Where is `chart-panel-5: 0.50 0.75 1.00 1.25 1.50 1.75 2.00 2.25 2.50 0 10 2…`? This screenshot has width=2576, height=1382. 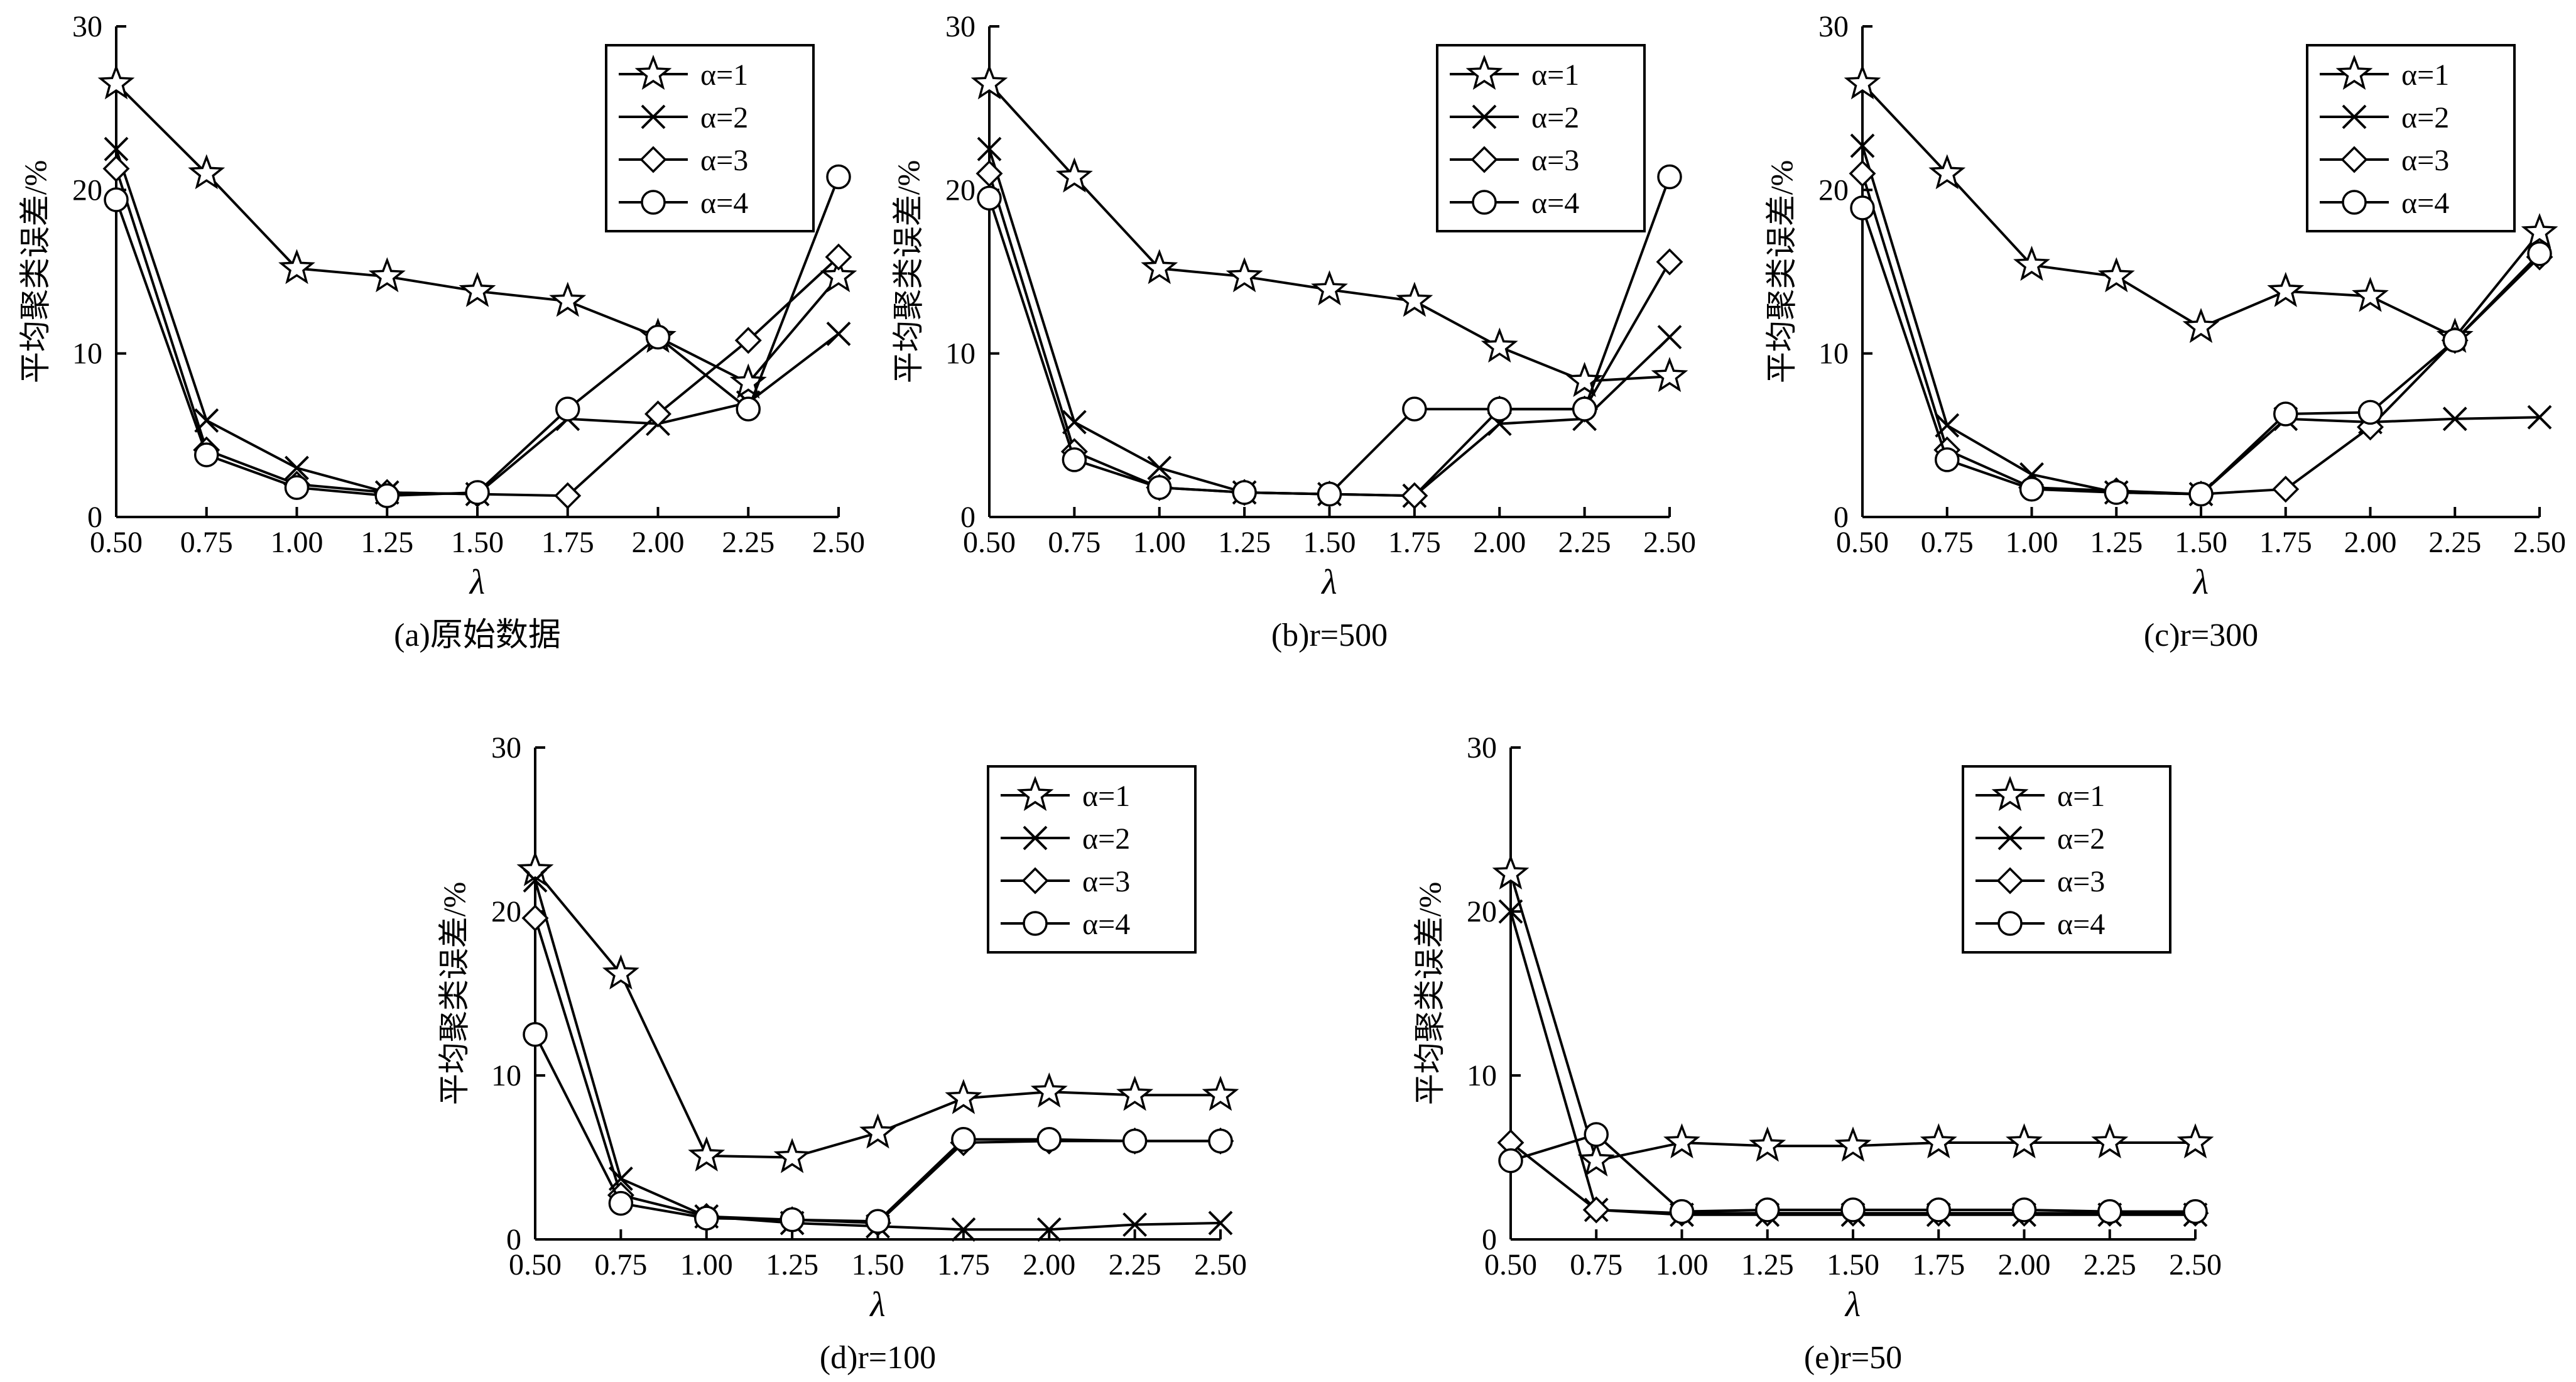
chart-panel-5: 0.50 0.75 1.00 1.25 1.50 1.75 2.00 2.25 2.50 0 10 2… is located at coordinates (1817, 1053).